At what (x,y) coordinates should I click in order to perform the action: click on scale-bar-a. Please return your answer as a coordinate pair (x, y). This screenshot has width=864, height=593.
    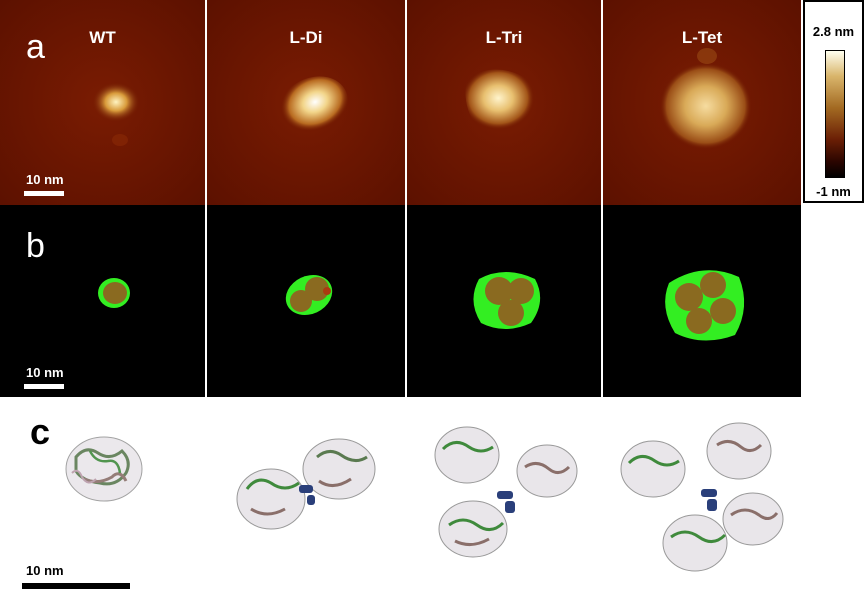
    Looking at the image, I should click on (44, 193).